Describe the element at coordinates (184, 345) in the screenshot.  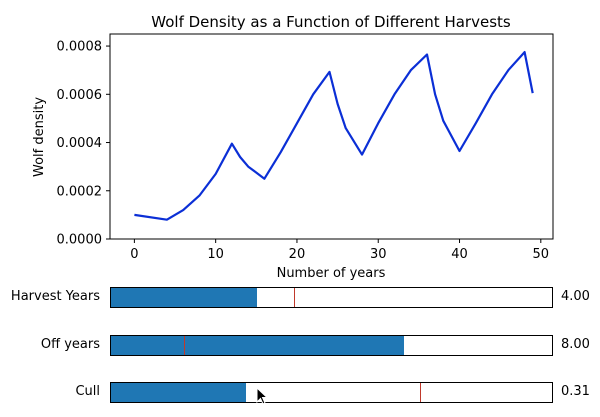
I see `slider-off-years-initial-marker` at that location.